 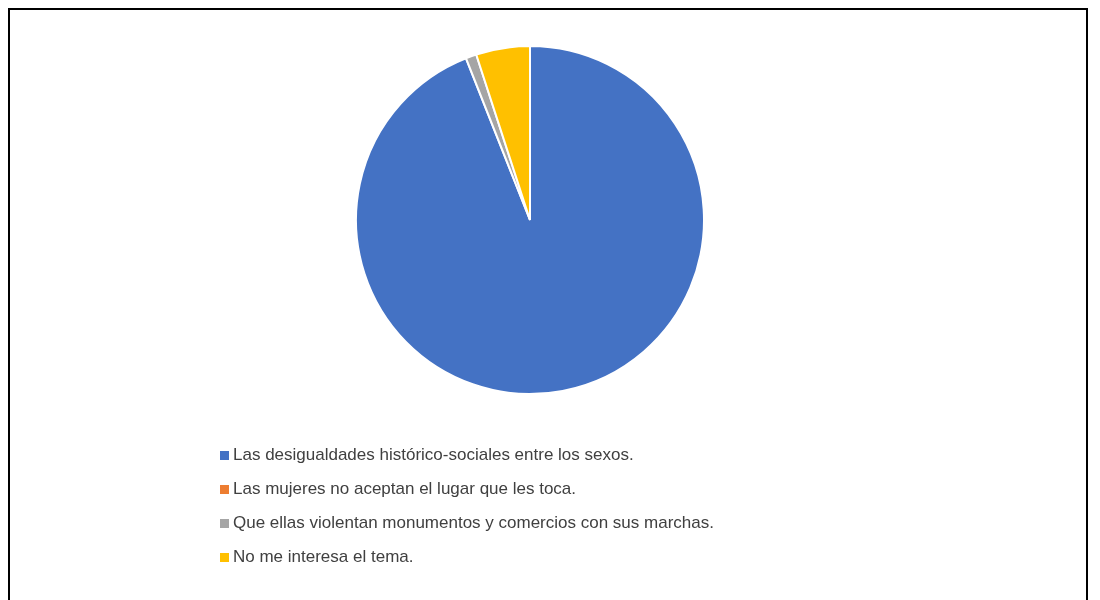 I want to click on legend-label: Que ellas violentan monumentos y comercios con sus marchas., so click(x=473, y=522).